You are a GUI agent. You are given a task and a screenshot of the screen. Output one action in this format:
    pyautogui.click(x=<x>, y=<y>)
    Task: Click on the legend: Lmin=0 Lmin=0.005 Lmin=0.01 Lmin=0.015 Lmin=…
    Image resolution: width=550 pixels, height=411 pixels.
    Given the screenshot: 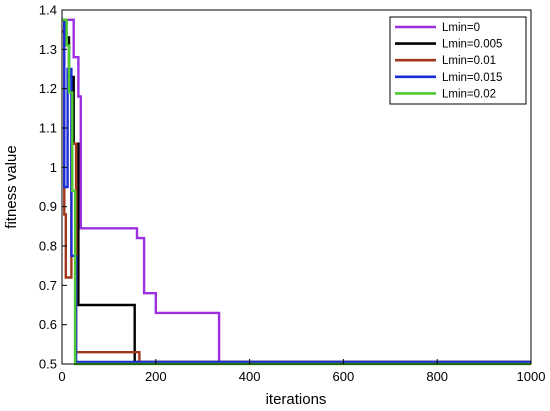 What is the action you would take?
    pyautogui.click(x=458, y=60)
    